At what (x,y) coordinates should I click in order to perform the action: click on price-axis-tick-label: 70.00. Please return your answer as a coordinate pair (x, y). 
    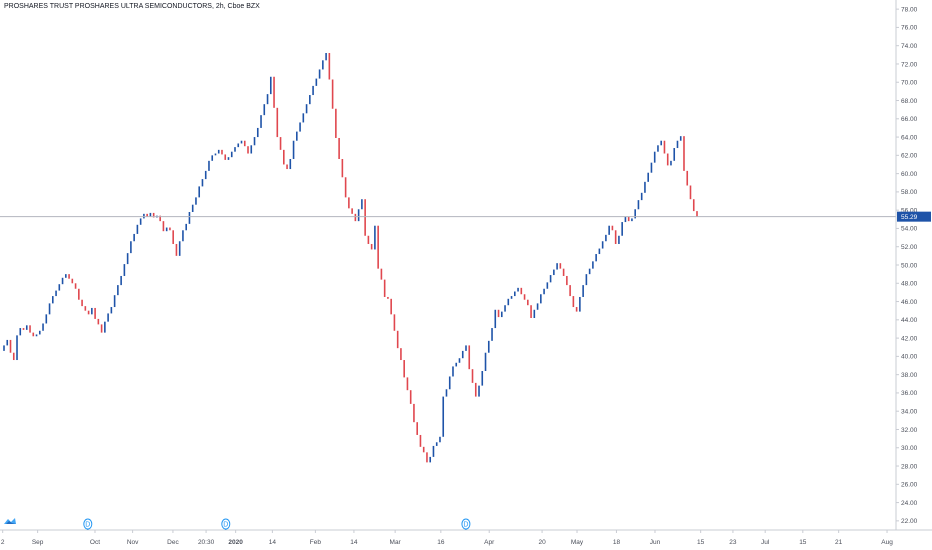
    Looking at the image, I should click on (909, 83).